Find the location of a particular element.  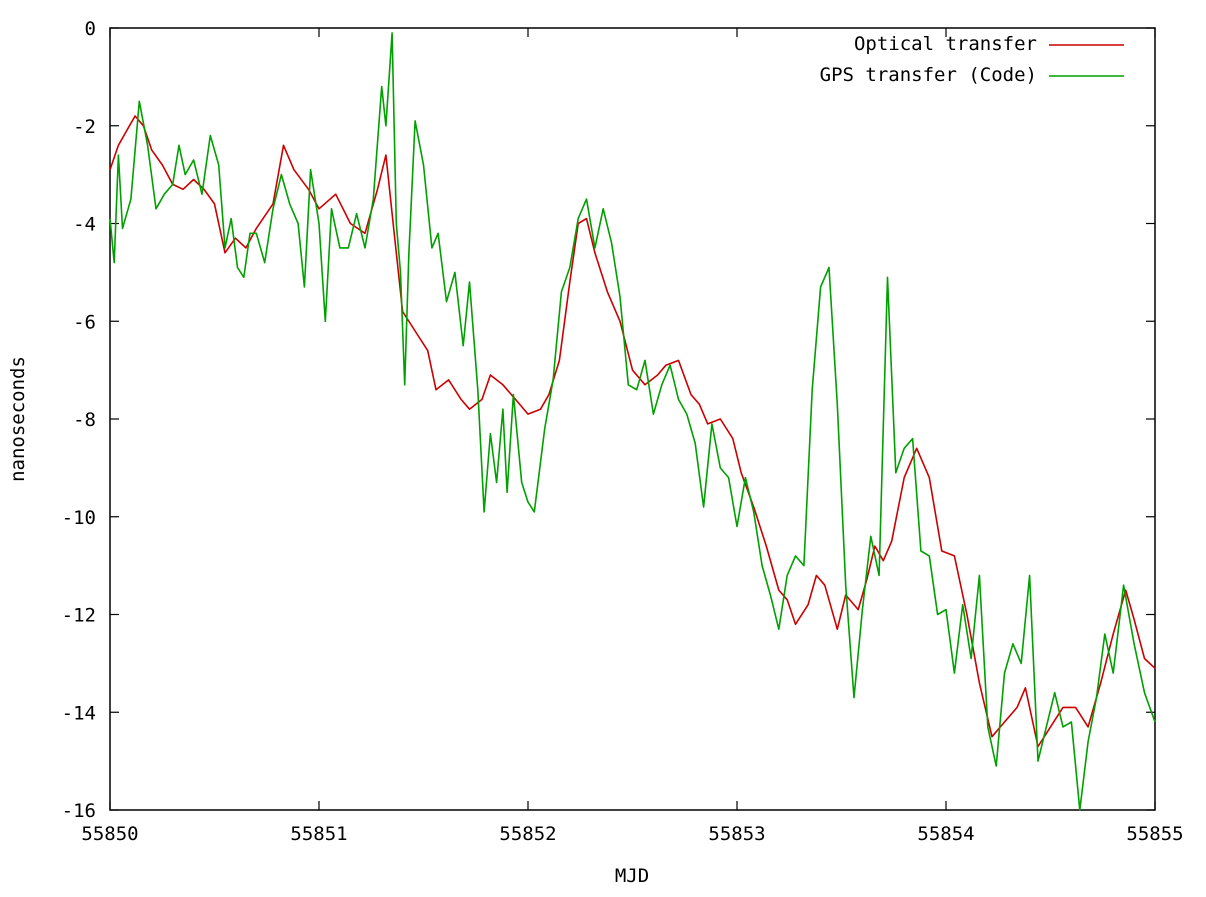

x-tick-label: 55851 is located at coordinates (318, 834).